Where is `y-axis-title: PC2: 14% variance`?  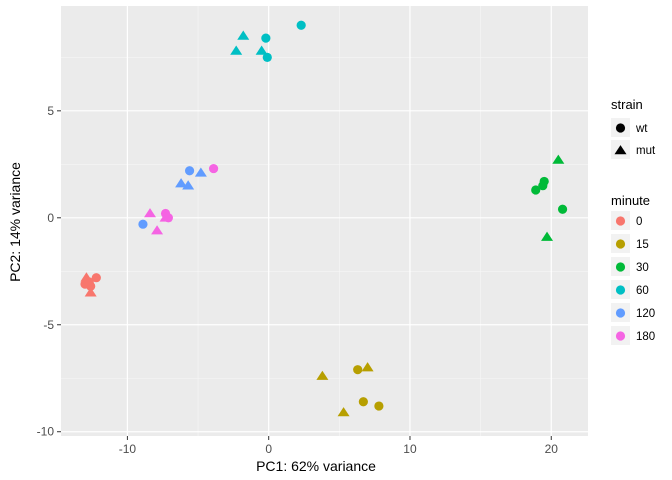
y-axis-title: PC2: 14% variance is located at coordinates (15, 222).